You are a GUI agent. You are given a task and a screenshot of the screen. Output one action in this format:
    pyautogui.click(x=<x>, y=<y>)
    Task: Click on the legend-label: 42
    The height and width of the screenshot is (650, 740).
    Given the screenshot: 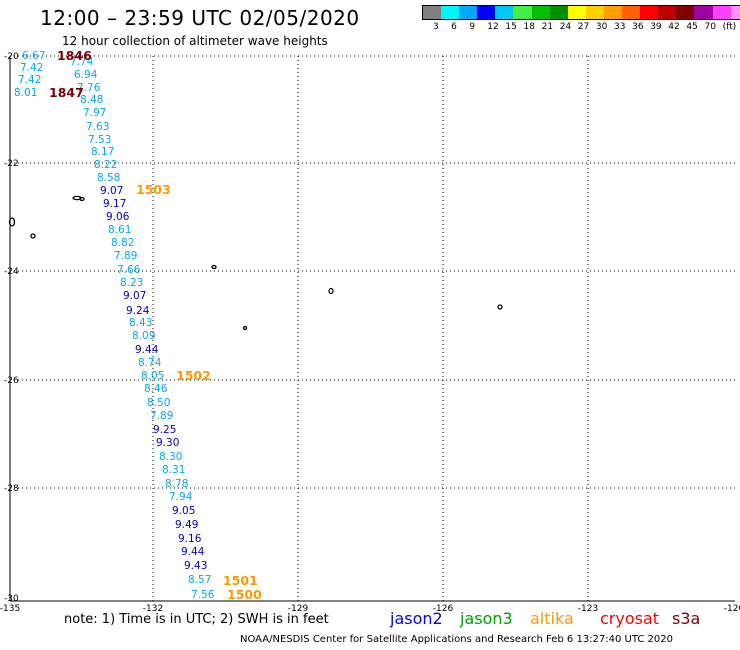 What is the action you would take?
    pyautogui.click(x=674, y=27)
    